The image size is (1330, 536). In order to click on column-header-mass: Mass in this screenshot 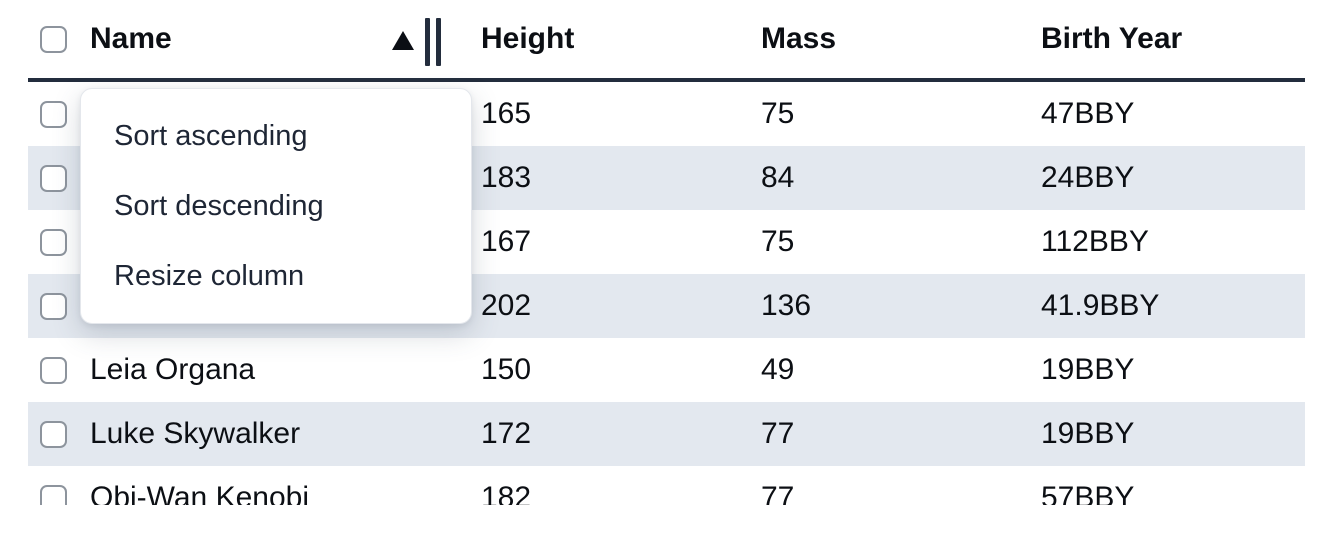, I will do `click(799, 38)`.